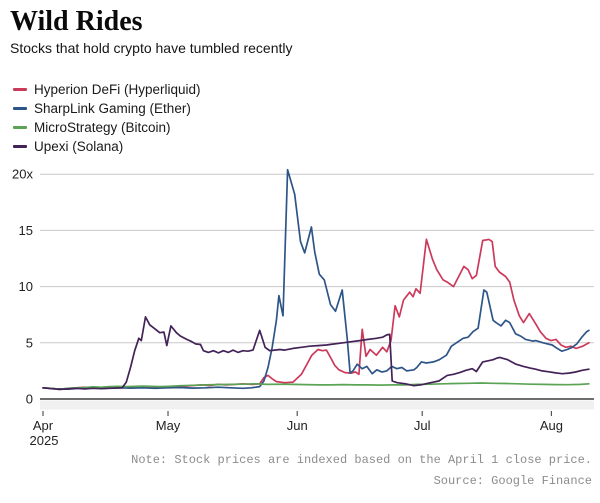  I want to click on chart-title: Wild Rides, so click(76, 21).